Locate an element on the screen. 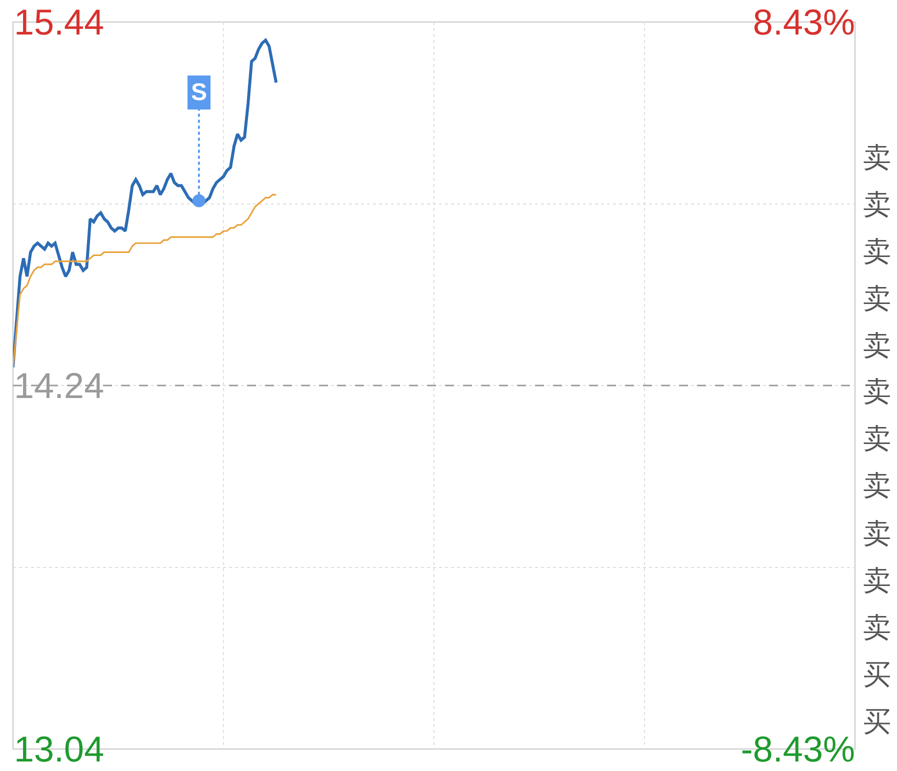 The image size is (897, 771). y2-tick-label: -8.43% is located at coordinates (797, 749).